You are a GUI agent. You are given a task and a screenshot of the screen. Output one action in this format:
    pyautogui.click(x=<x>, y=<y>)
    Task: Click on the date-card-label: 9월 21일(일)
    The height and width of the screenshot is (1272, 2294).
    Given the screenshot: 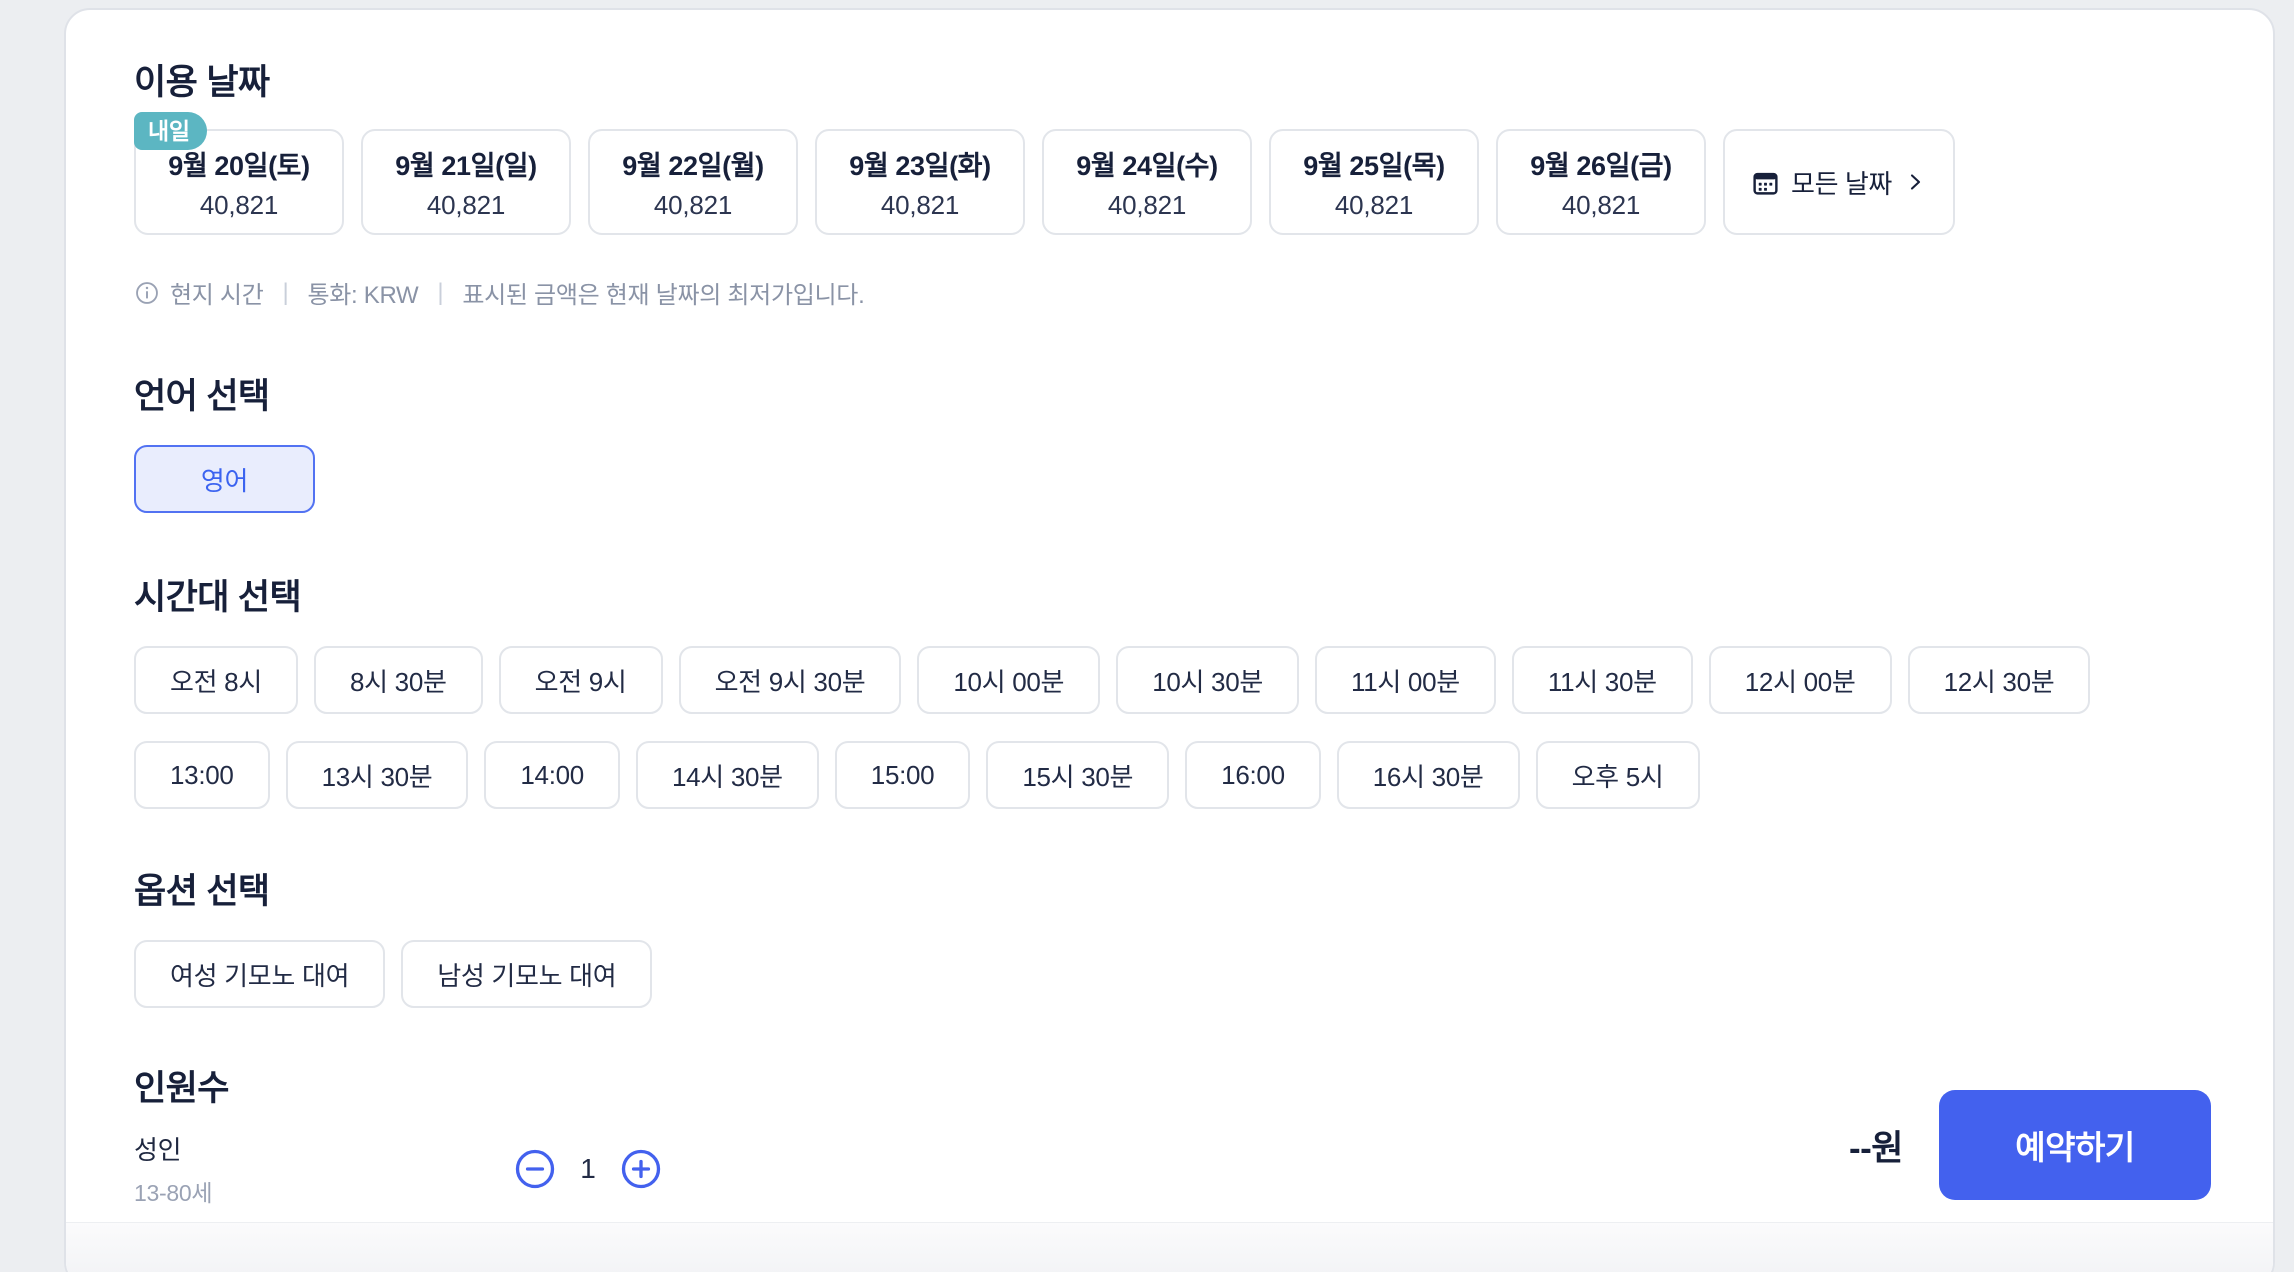 What is the action you would take?
    pyautogui.click(x=466, y=165)
    